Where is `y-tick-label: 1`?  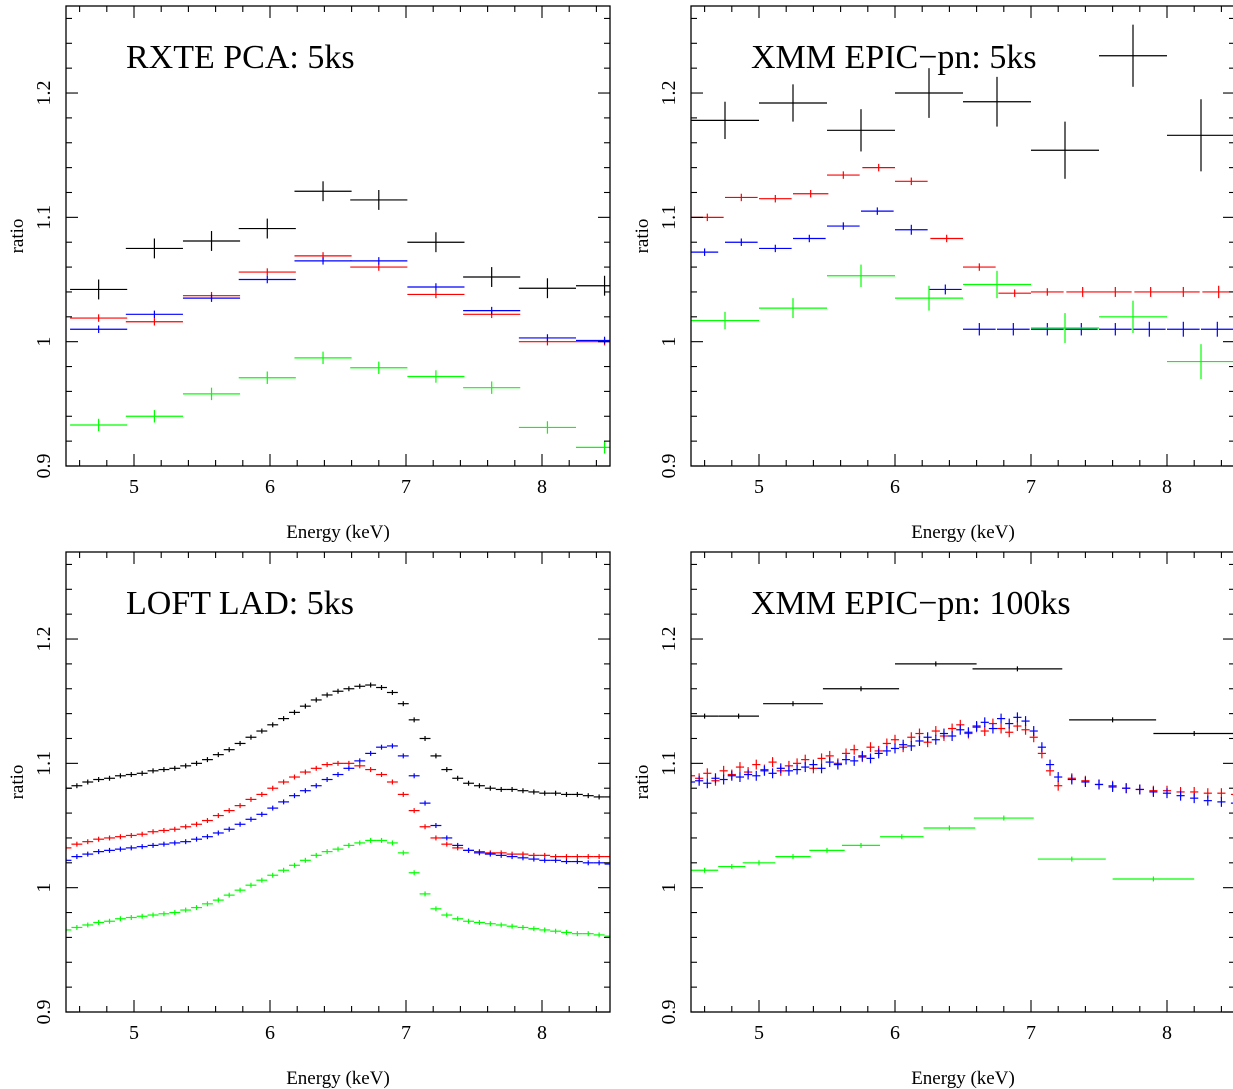 y-tick-label: 1 is located at coordinates (669, 888).